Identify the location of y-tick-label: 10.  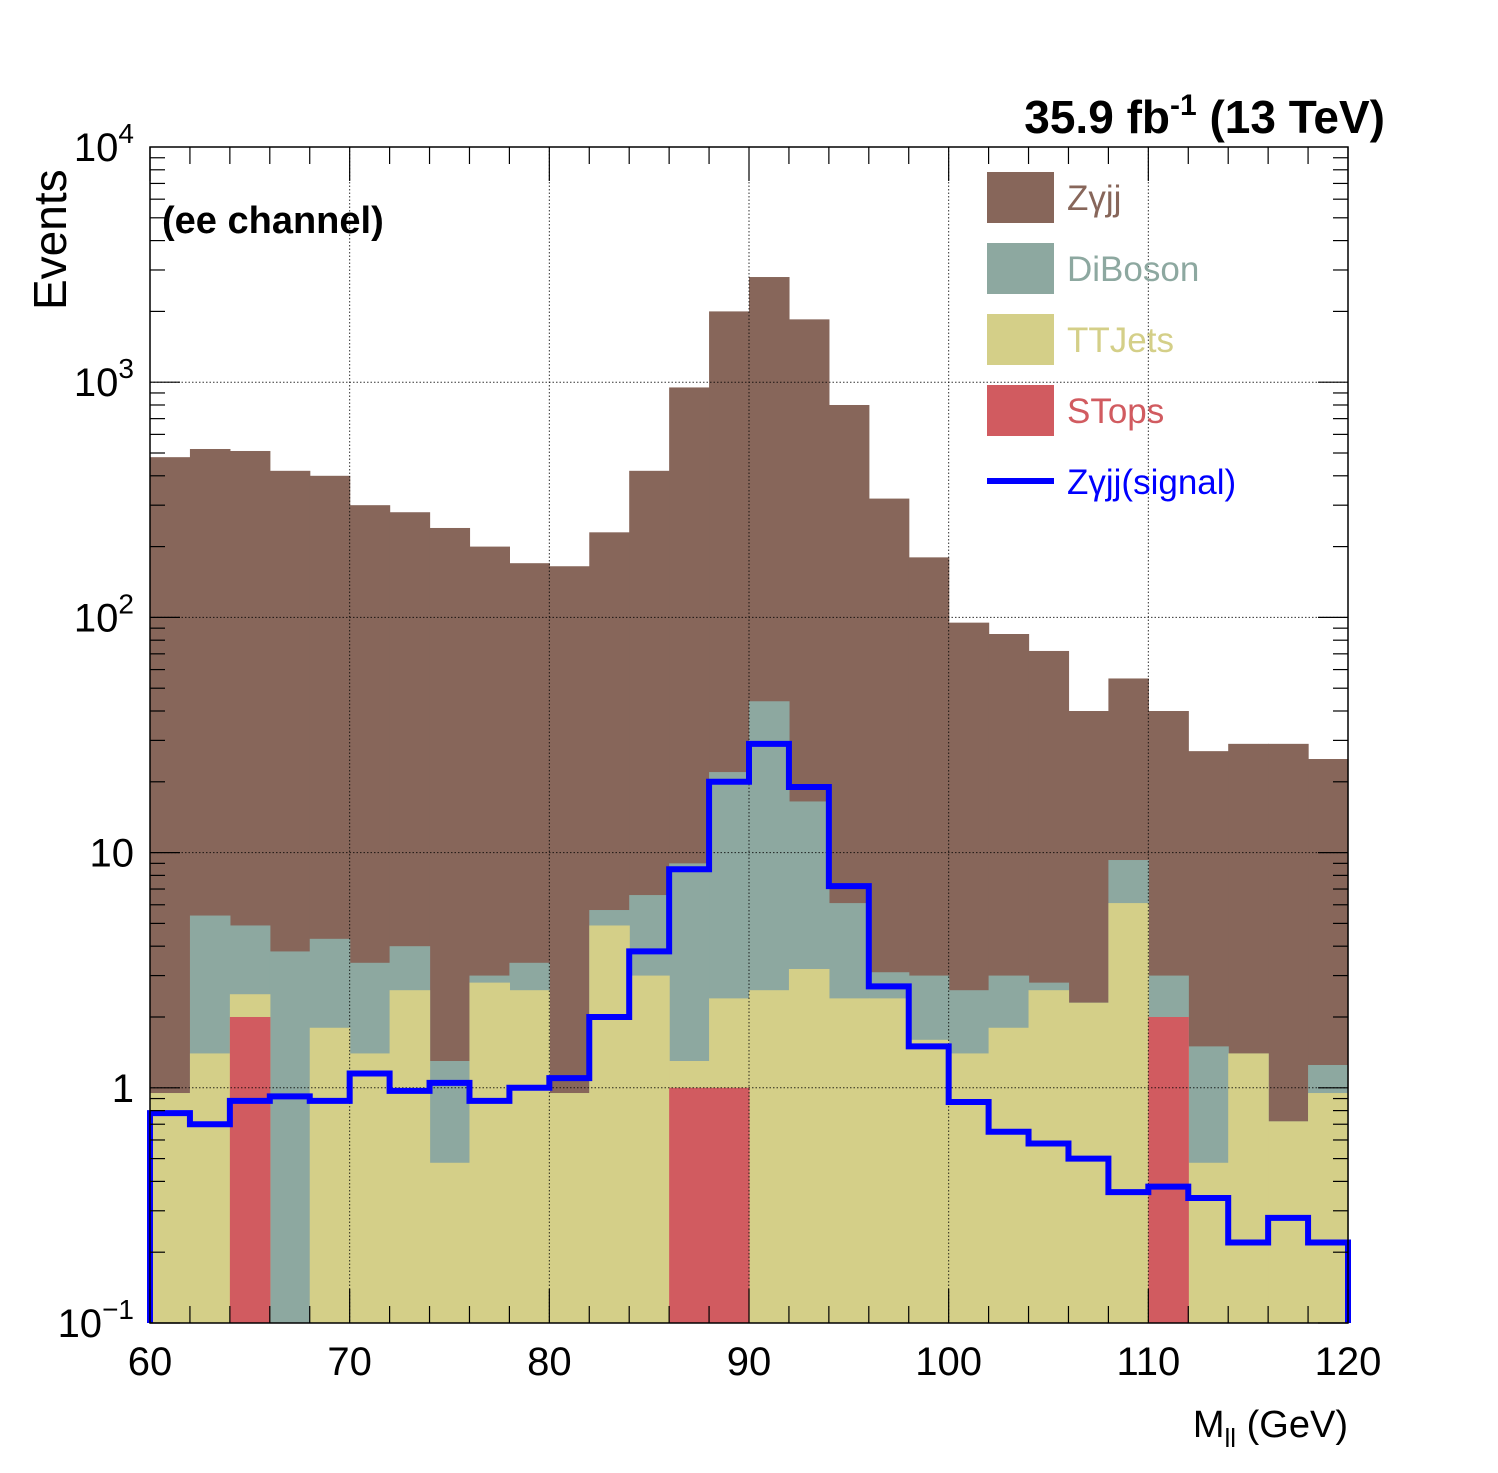
(112, 854).